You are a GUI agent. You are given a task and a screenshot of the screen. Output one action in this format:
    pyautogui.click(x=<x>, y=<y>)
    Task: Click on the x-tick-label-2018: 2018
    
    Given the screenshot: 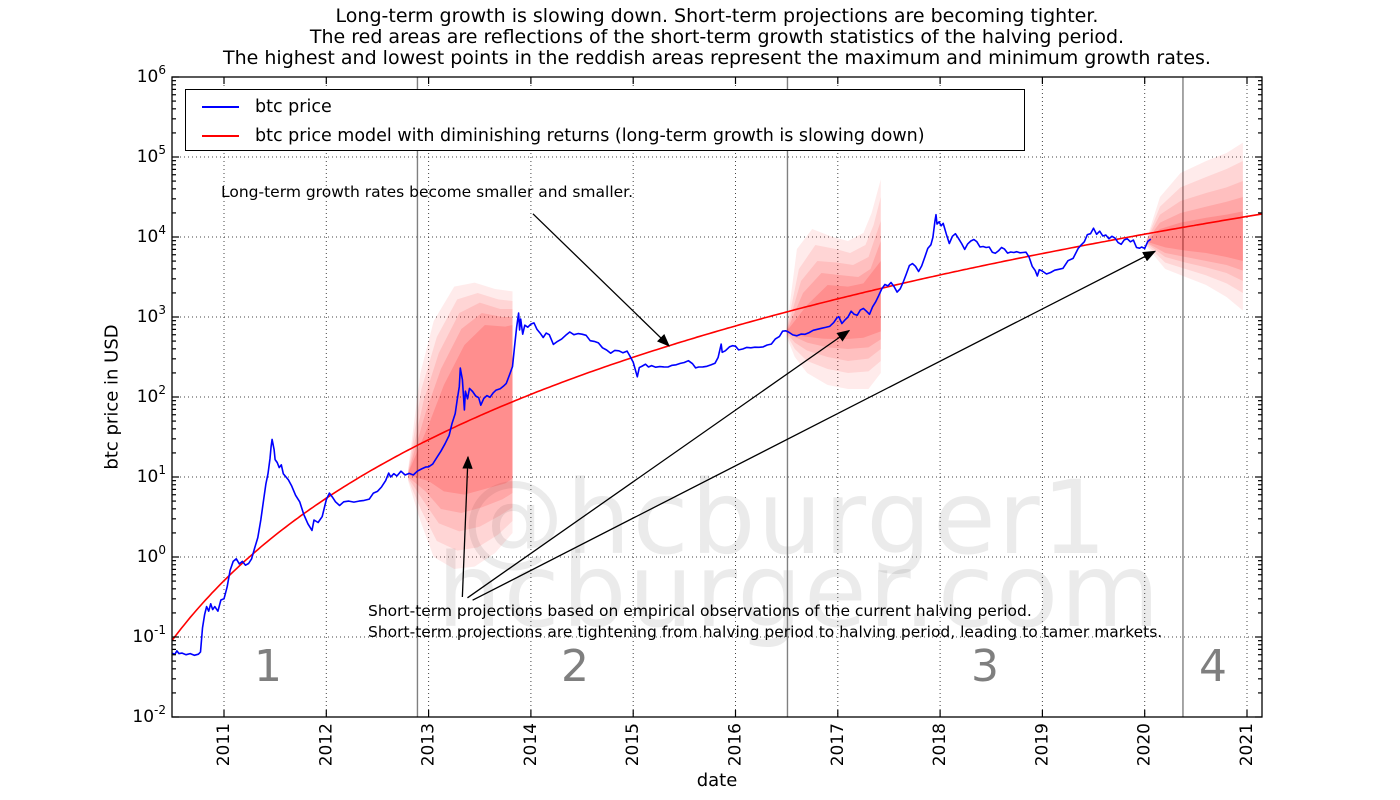 What is the action you would take?
    pyautogui.click(x=940, y=744)
    